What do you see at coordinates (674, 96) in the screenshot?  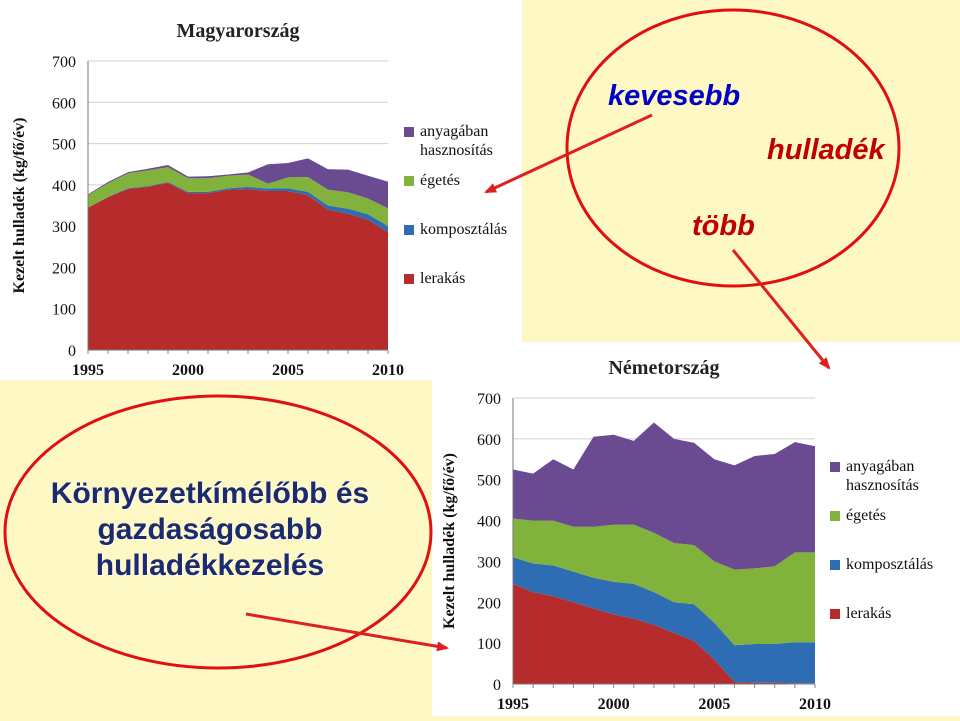 I see `label-kevesebb: kevesebb` at bounding box center [674, 96].